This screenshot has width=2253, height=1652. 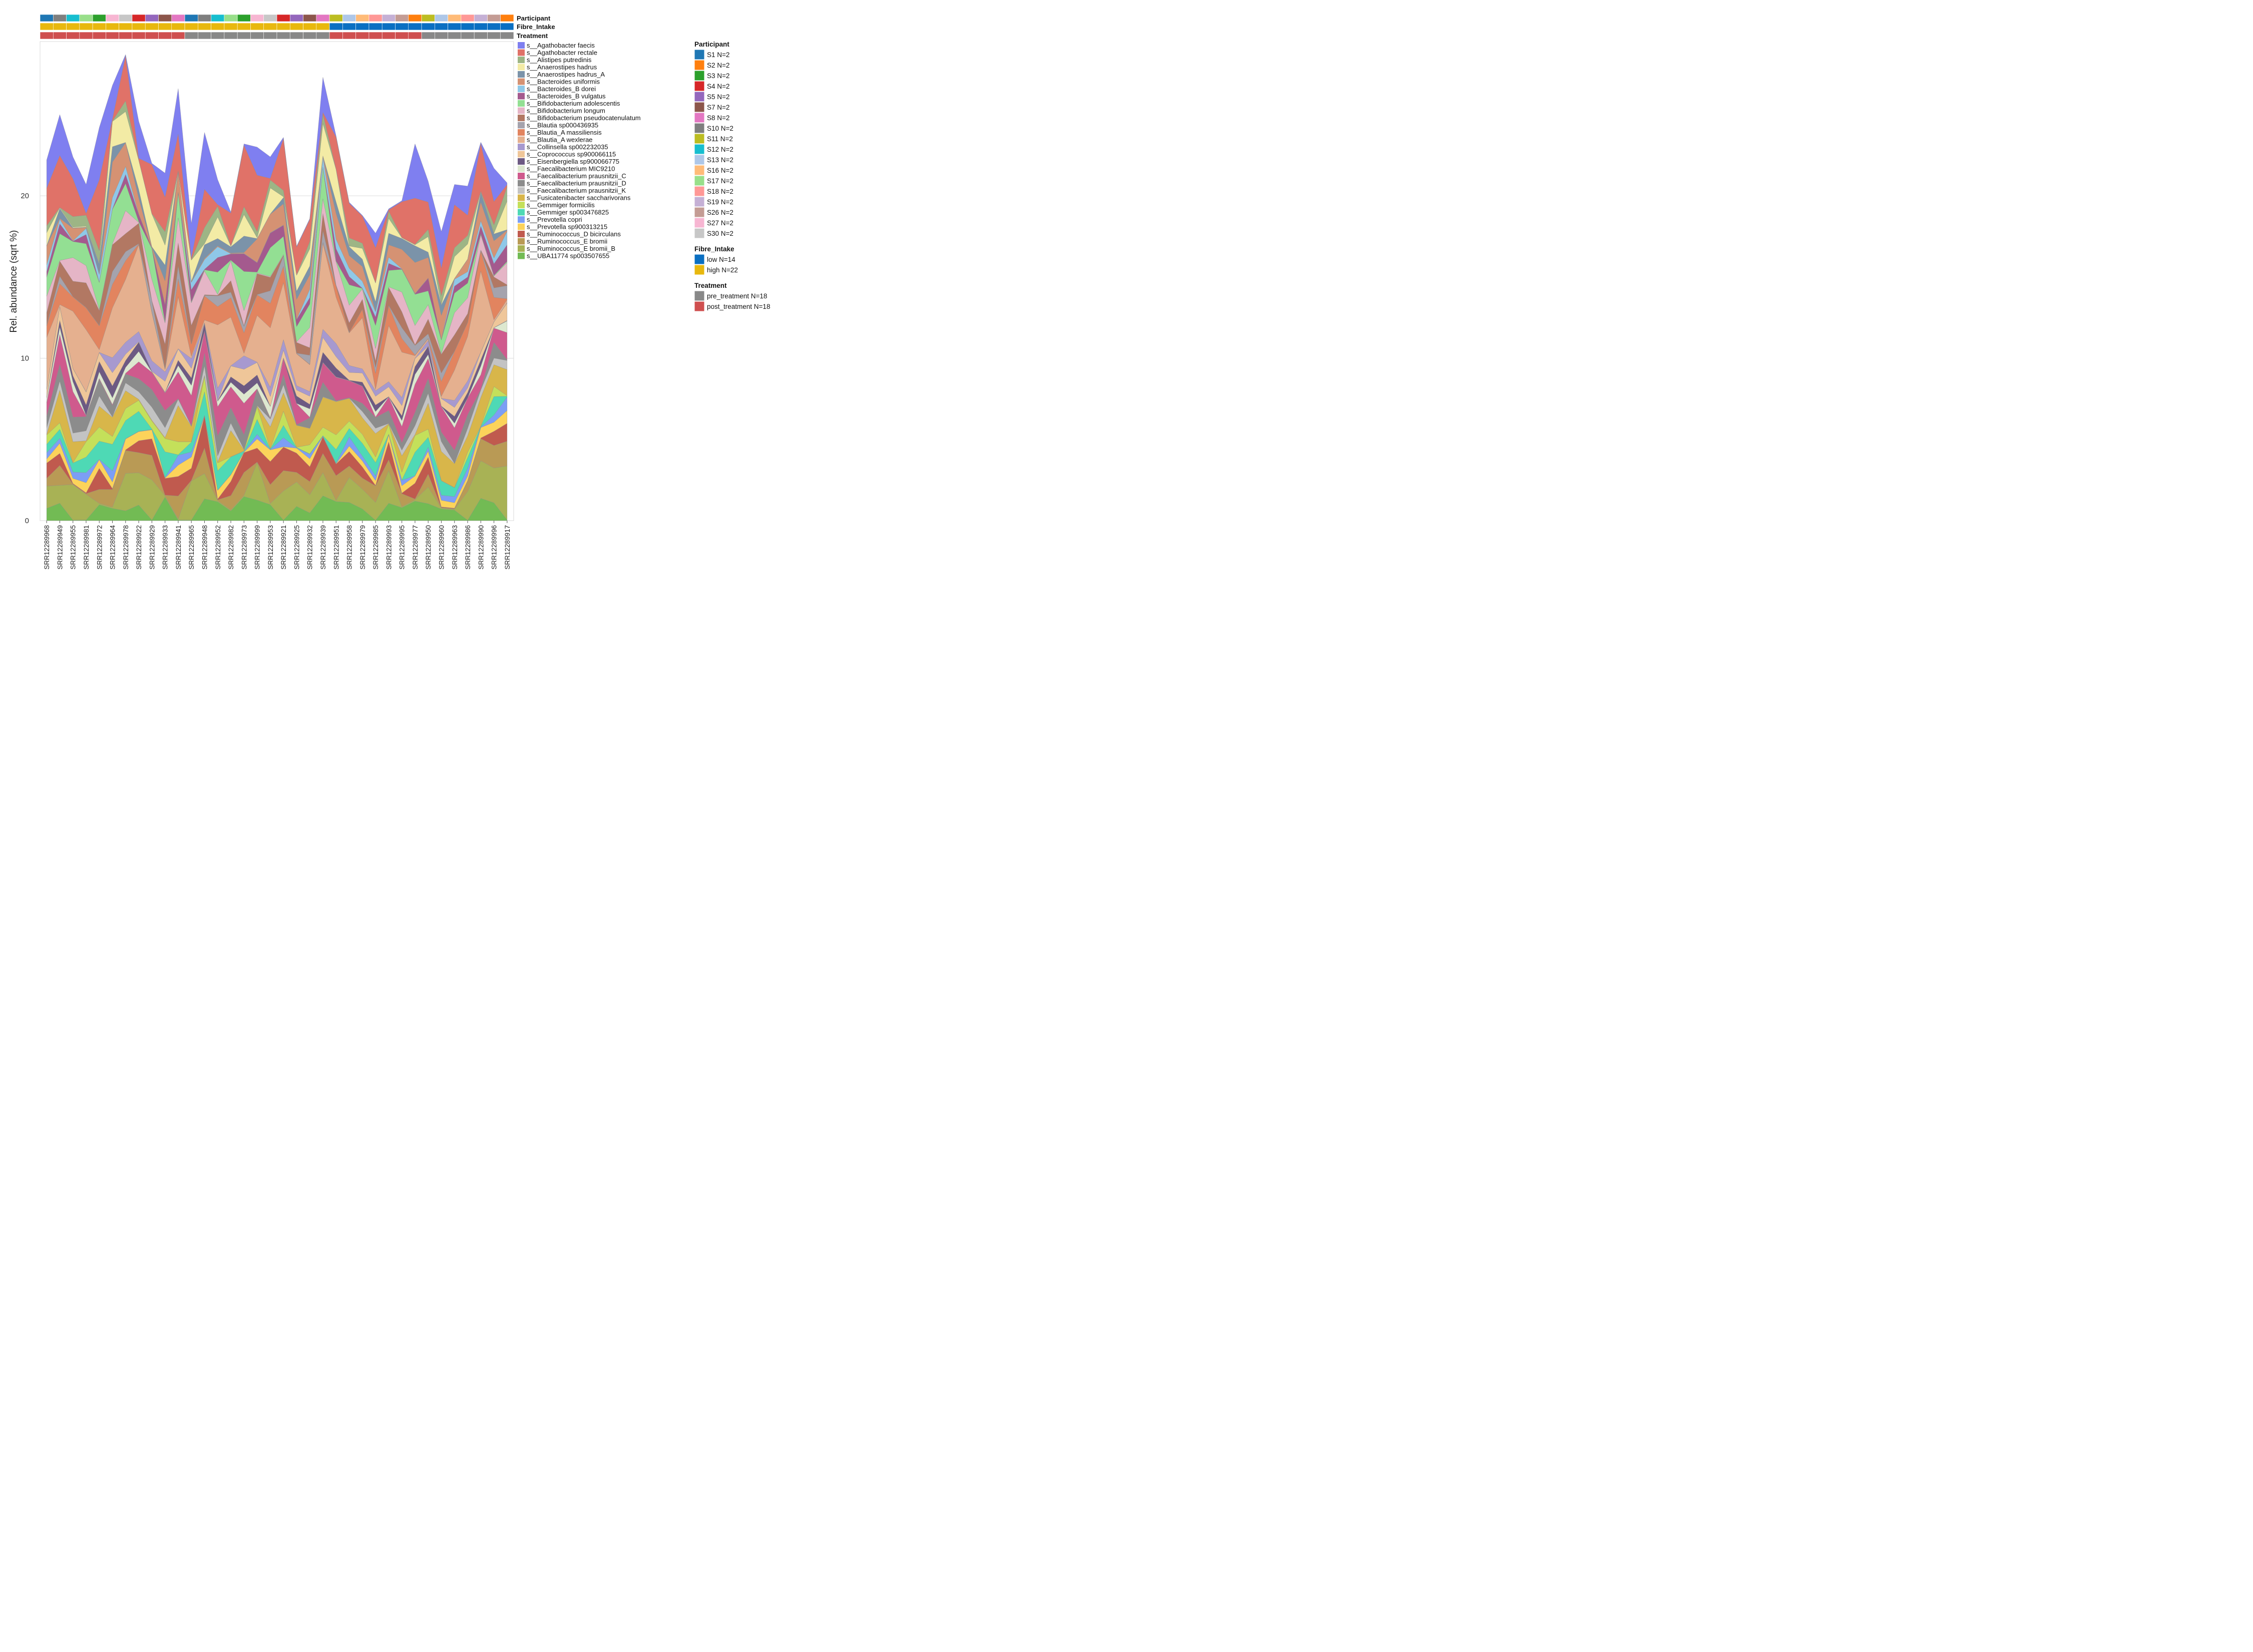 What do you see at coordinates (468, 547) in the screenshot?
I see `x-tick-label: SRR12289986` at bounding box center [468, 547].